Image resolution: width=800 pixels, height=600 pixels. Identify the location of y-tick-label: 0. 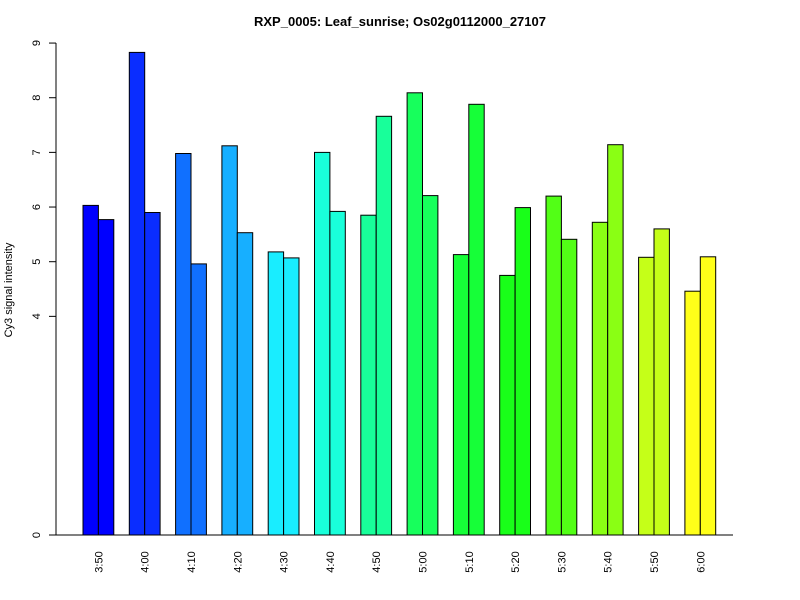
(37, 535).